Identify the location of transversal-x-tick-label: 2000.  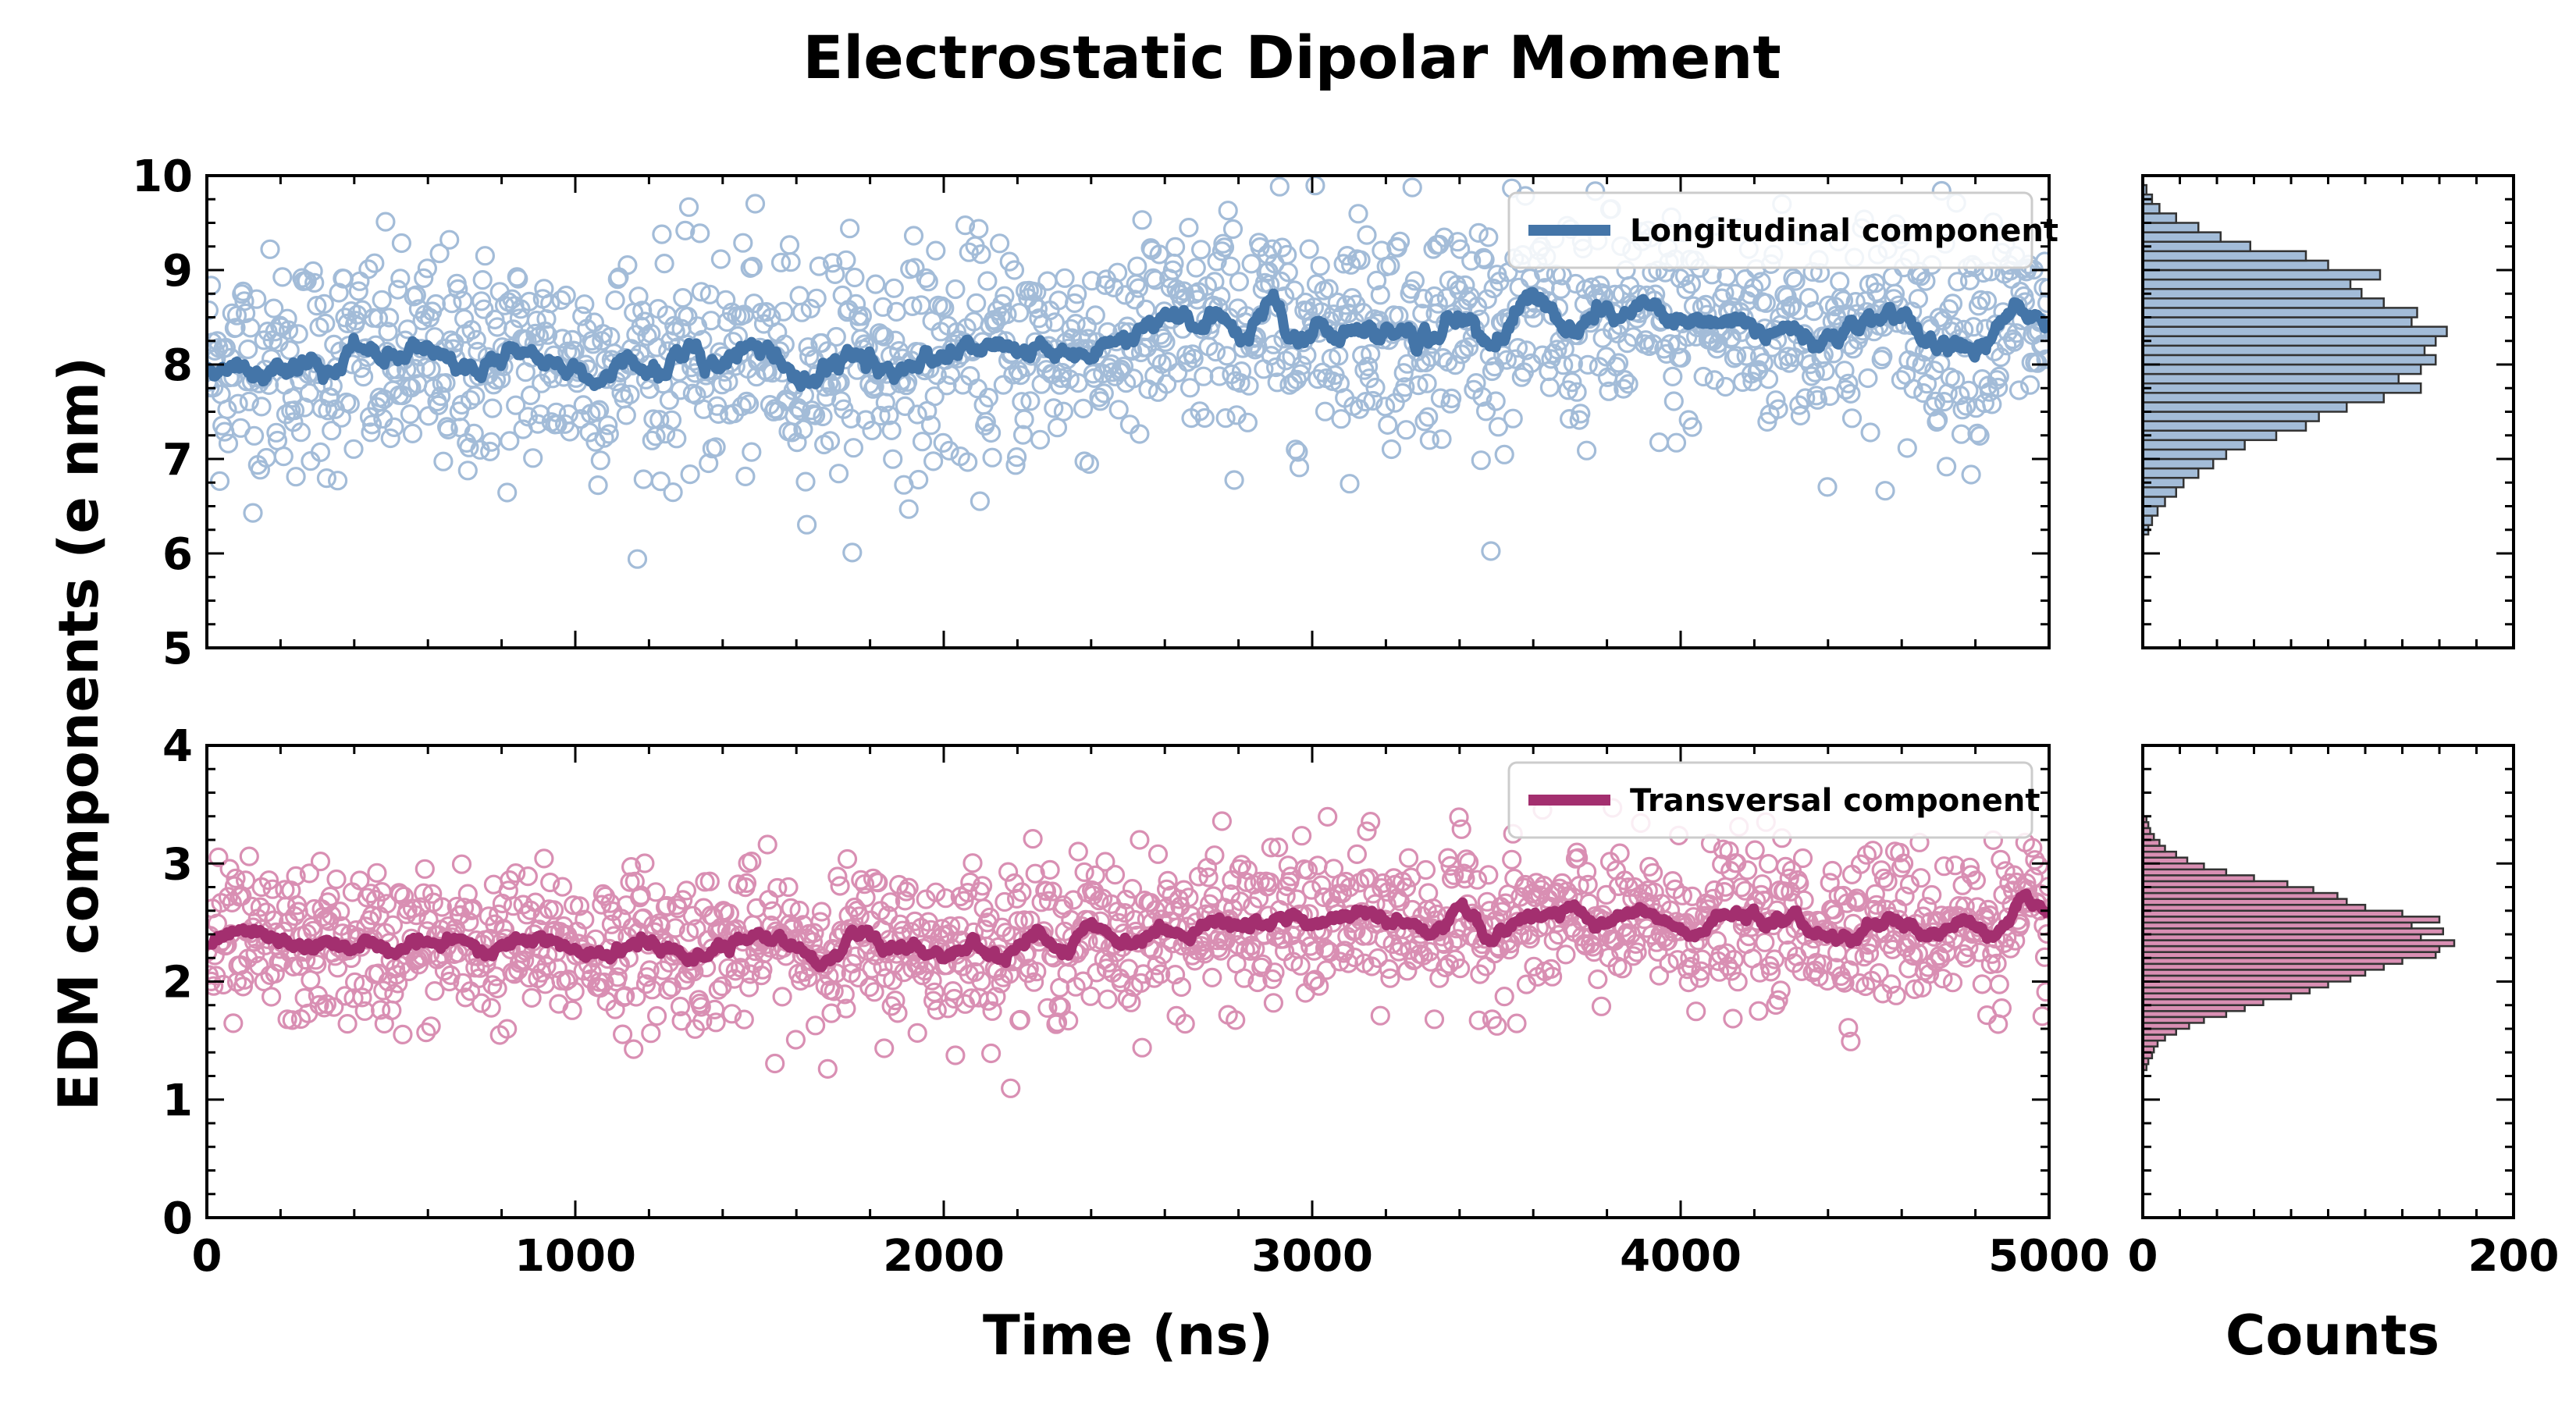
(944, 1256).